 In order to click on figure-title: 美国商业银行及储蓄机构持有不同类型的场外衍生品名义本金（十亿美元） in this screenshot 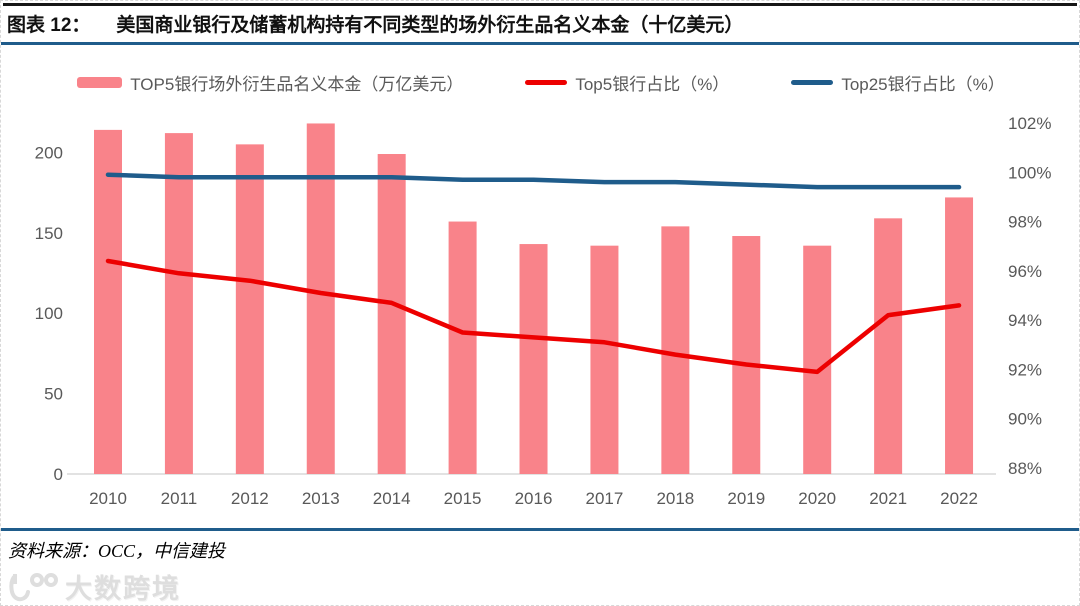, I will do `click(430, 25)`.